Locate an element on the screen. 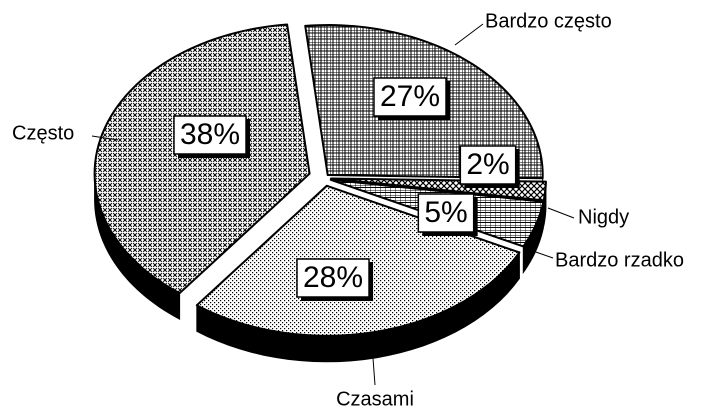 The height and width of the screenshot is (412, 728). value-label: 38% is located at coordinates (210, 134).